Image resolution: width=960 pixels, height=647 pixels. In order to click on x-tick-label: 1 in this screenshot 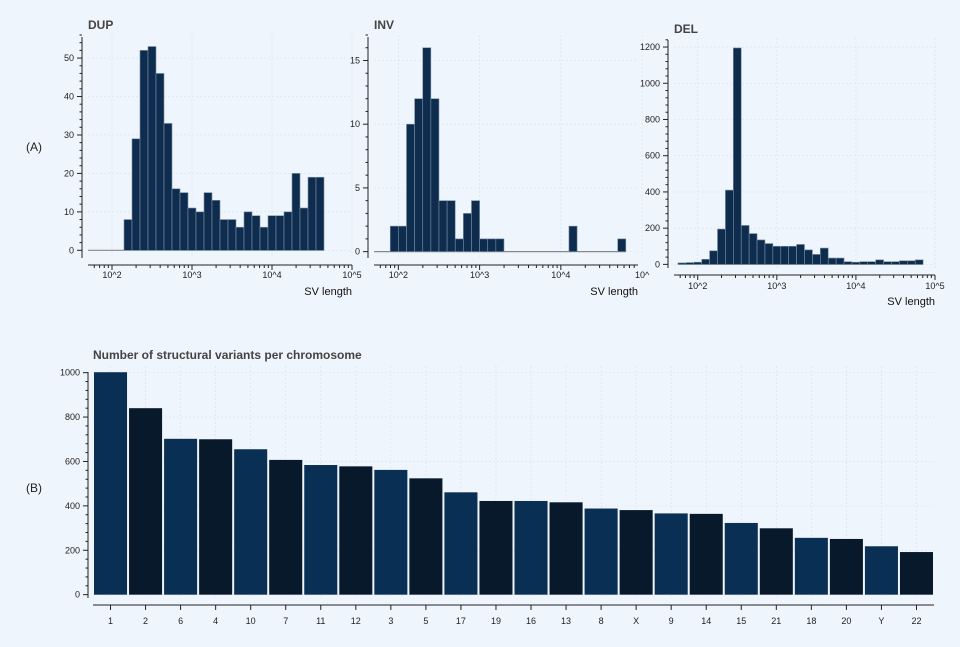, I will do `click(110, 621)`.